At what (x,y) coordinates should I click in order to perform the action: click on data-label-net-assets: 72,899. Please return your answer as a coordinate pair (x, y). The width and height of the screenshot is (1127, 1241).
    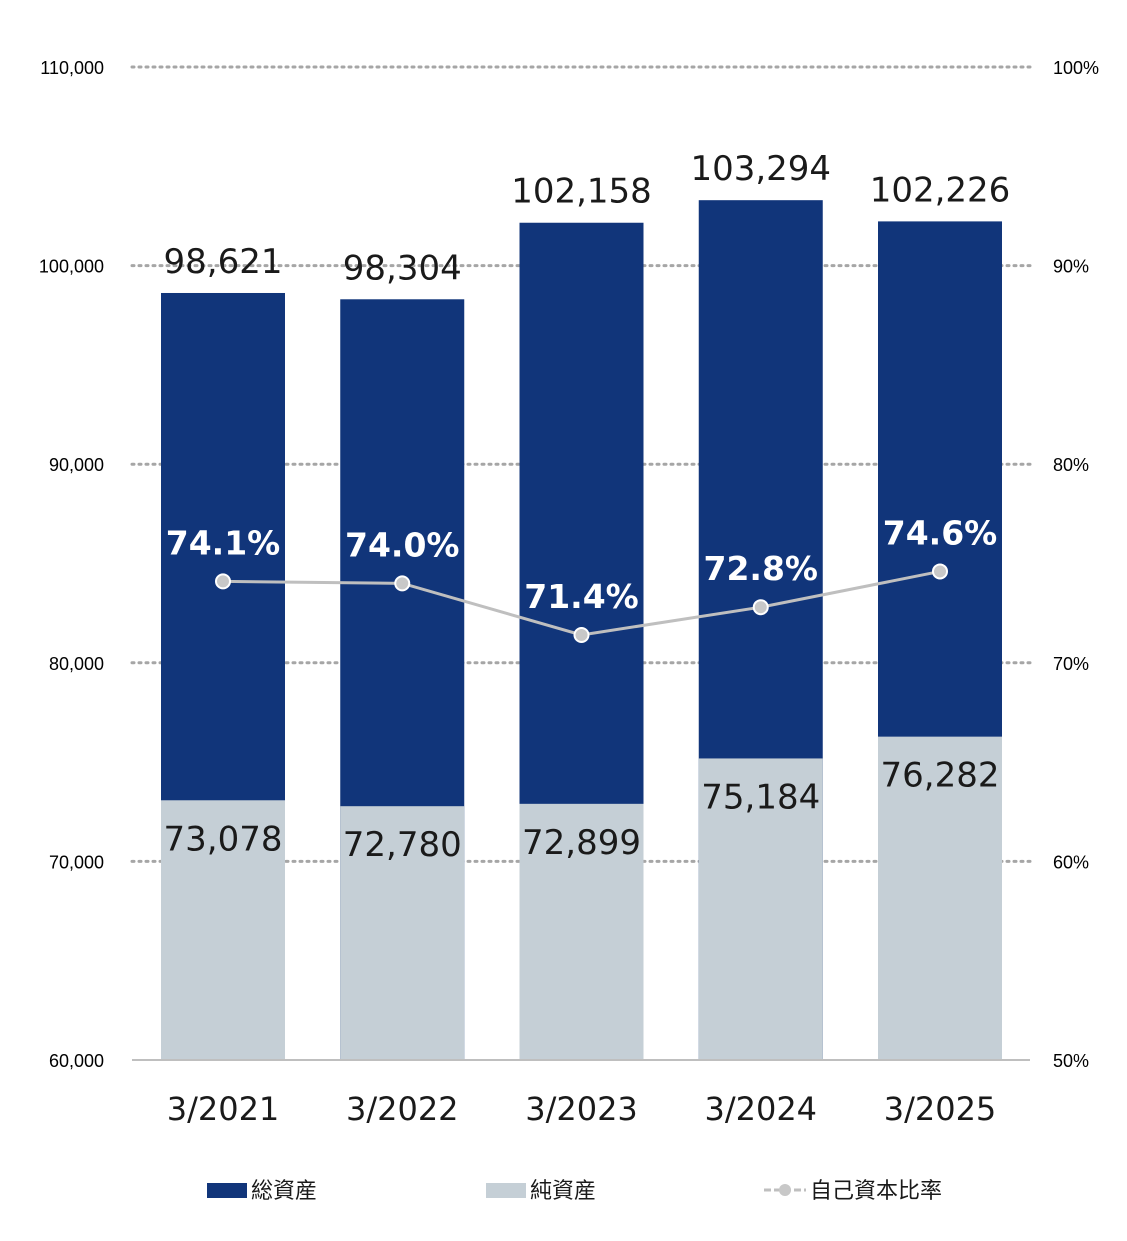
    Looking at the image, I should click on (581, 843).